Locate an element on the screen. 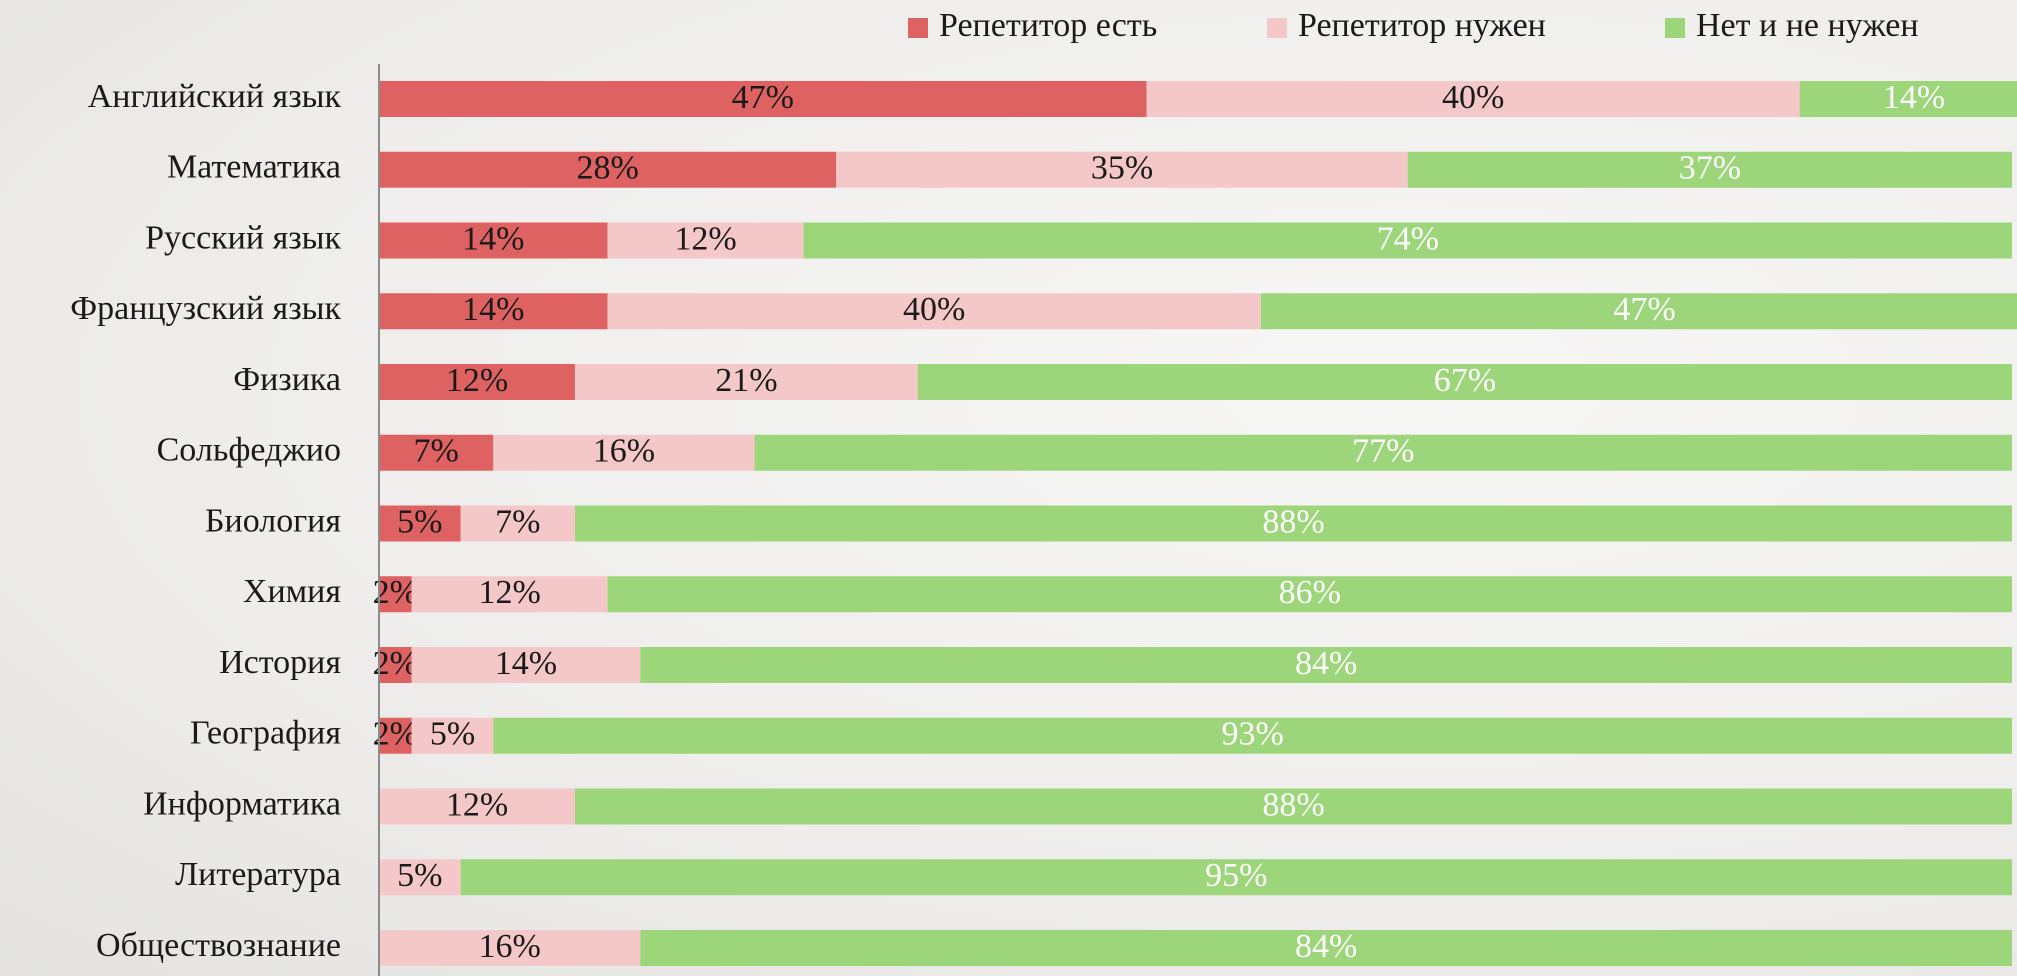 The image size is (2017, 976). data-label: 74% is located at coordinates (1408, 238).